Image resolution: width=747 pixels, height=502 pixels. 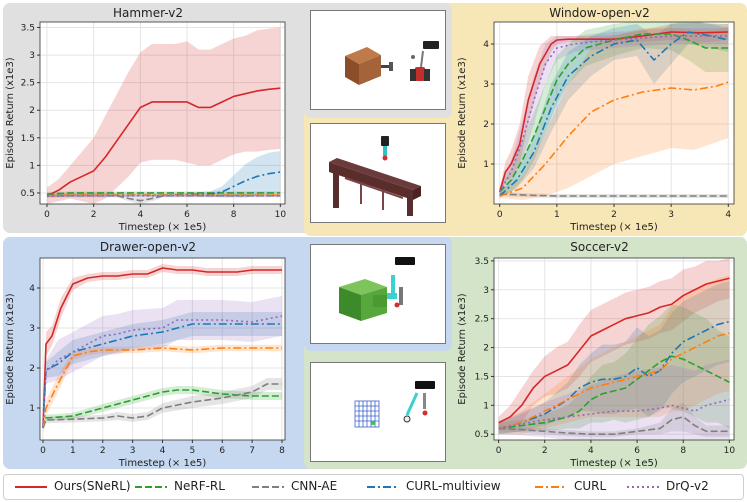 I want to click on hammer-ytick-label: 1, so click(x=32, y=166).